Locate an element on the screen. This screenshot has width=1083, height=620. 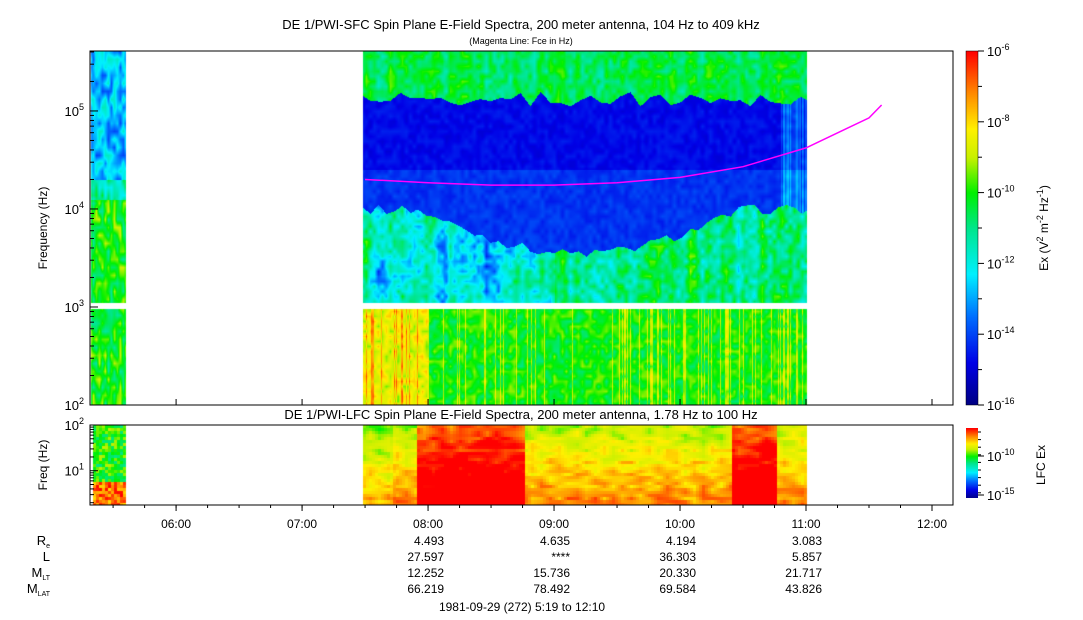
x-tick-label: 10:00 is located at coordinates (680, 524).